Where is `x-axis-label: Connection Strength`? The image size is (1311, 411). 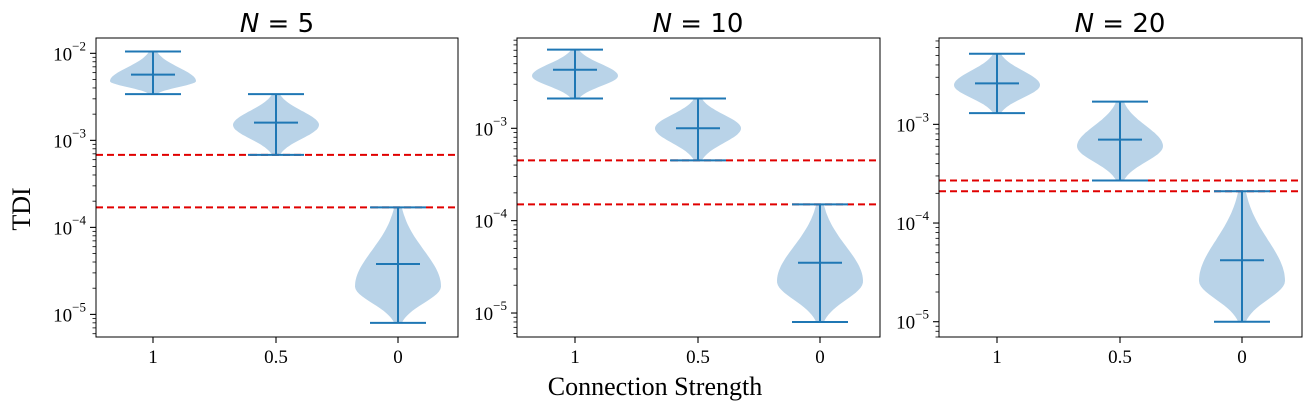
x-axis-label: Connection Strength is located at coordinates (655, 386).